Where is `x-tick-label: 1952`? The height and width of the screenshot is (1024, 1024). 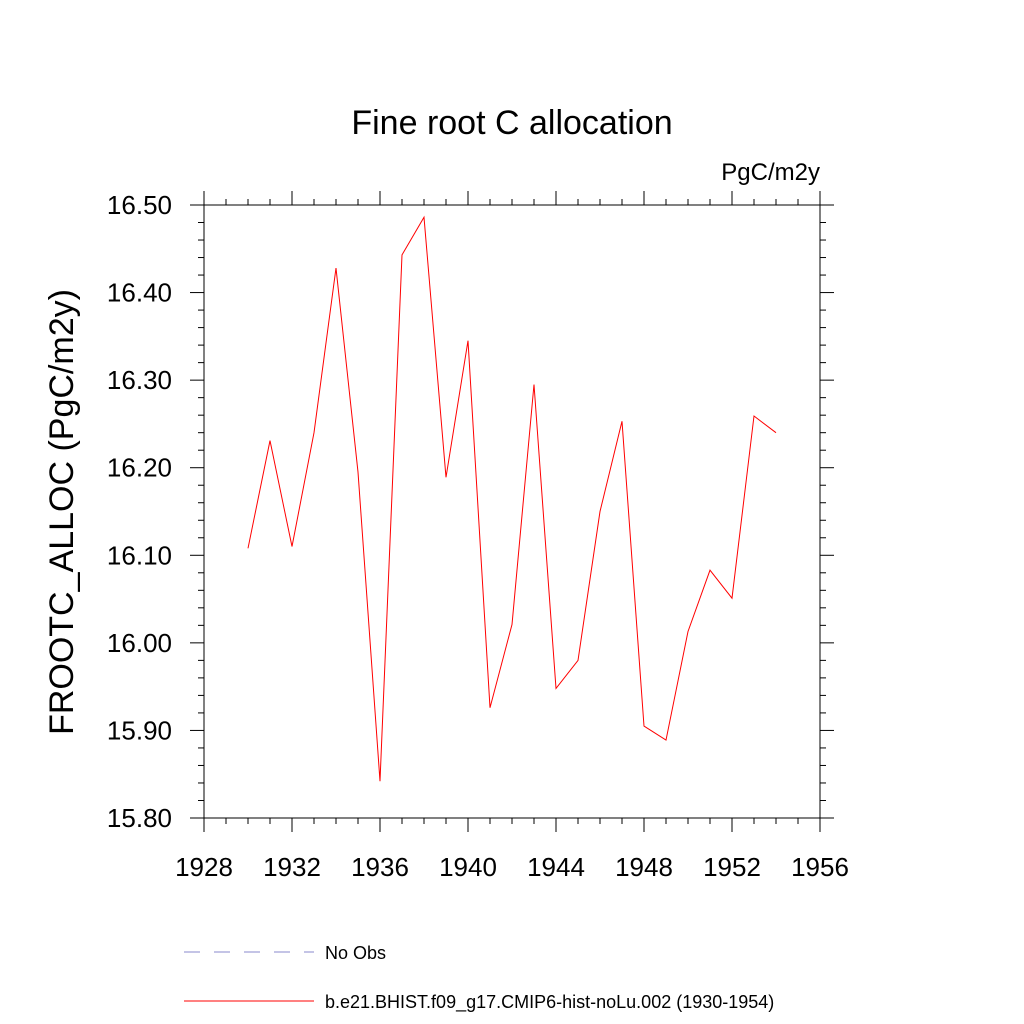 x-tick-label: 1952 is located at coordinates (732, 867).